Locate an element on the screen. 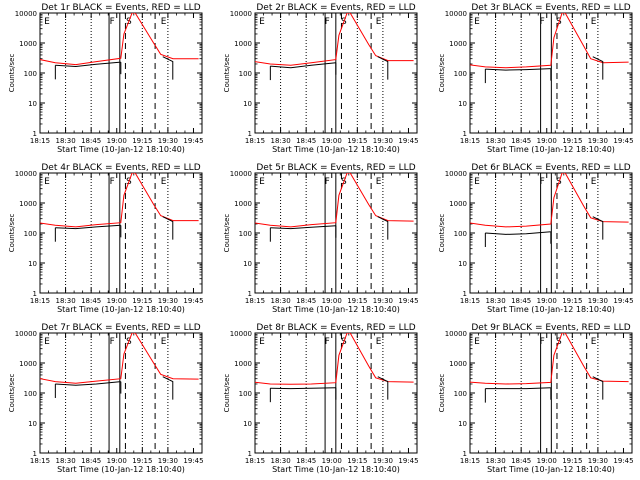 This screenshot has width=640, height=480. panel-title: Det 4r BLACK = Events, RED = LLD is located at coordinates (120, 168).